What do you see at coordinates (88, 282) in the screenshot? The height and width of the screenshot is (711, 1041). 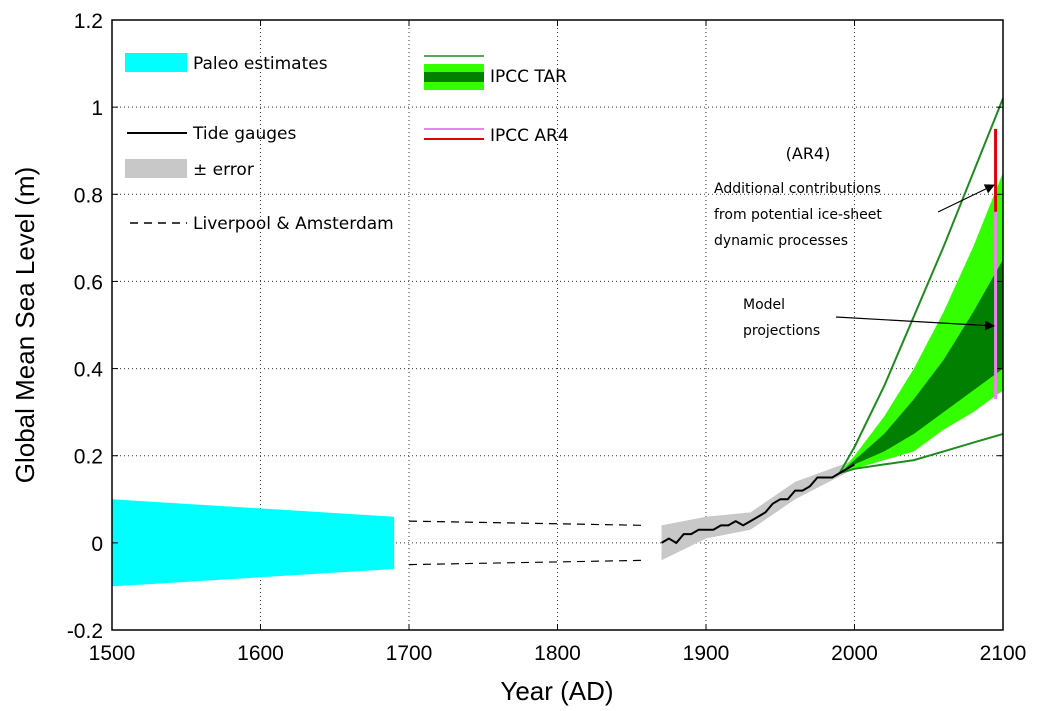 I see `y-tick-label: 0.6` at bounding box center [88, 282].